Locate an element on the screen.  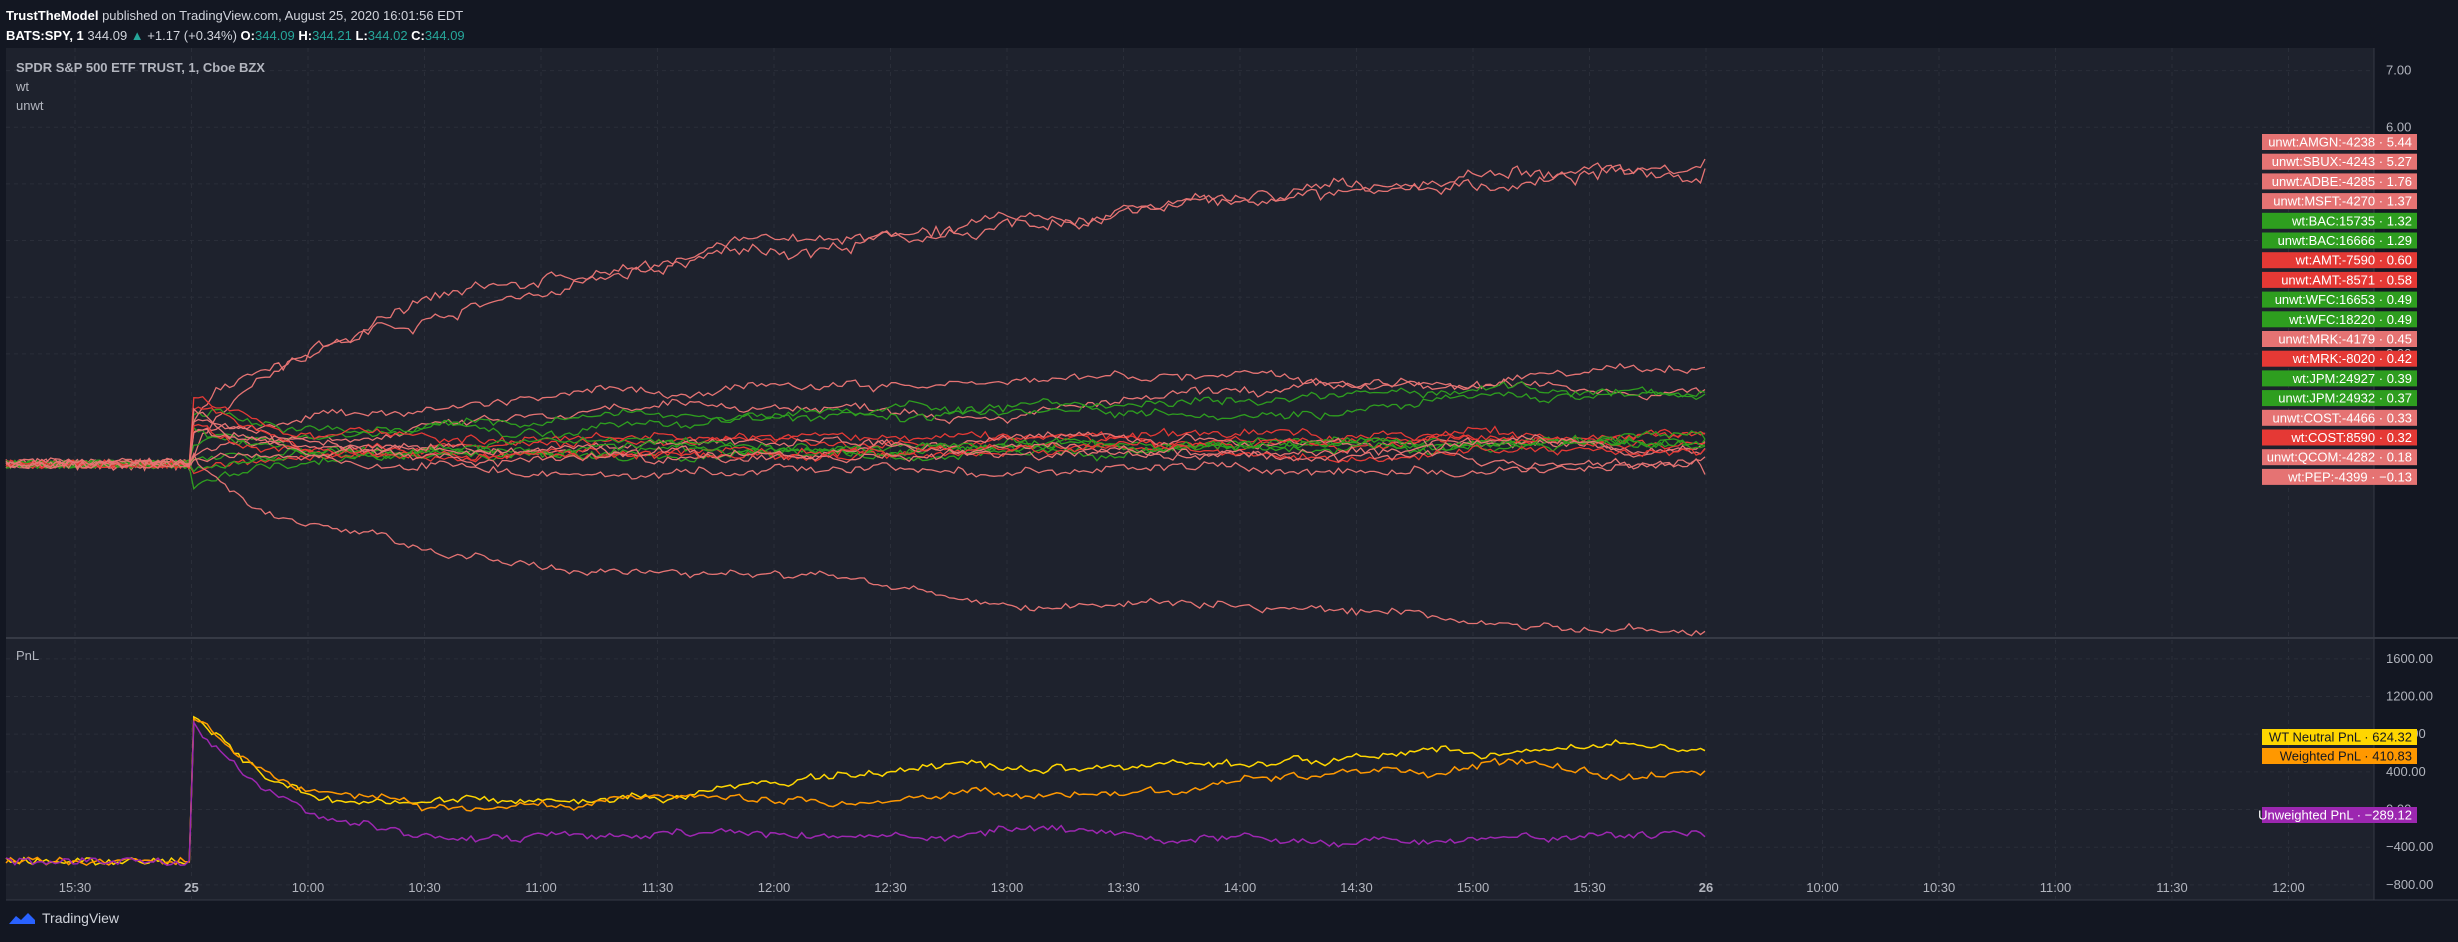
value-tag-text: unwt:AMGN:-4238 · 5.44 is located at coordinates (2340, 142).